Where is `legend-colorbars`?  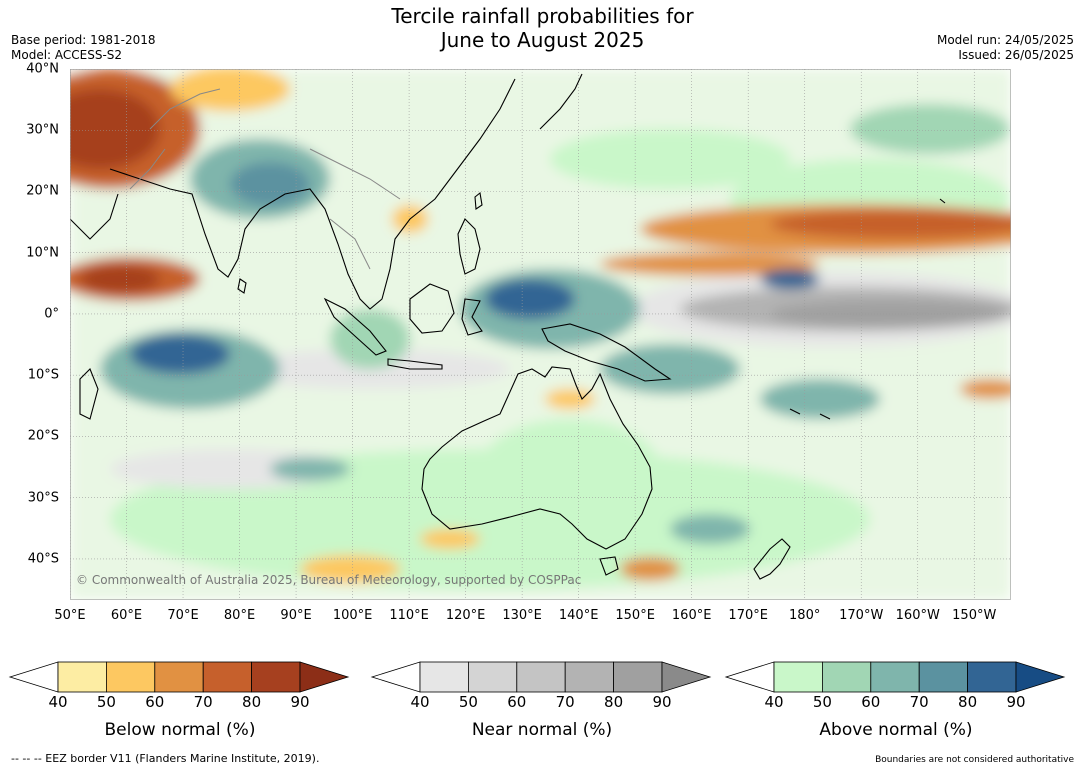
legend-colorbars is located at coordinates (537, 677).